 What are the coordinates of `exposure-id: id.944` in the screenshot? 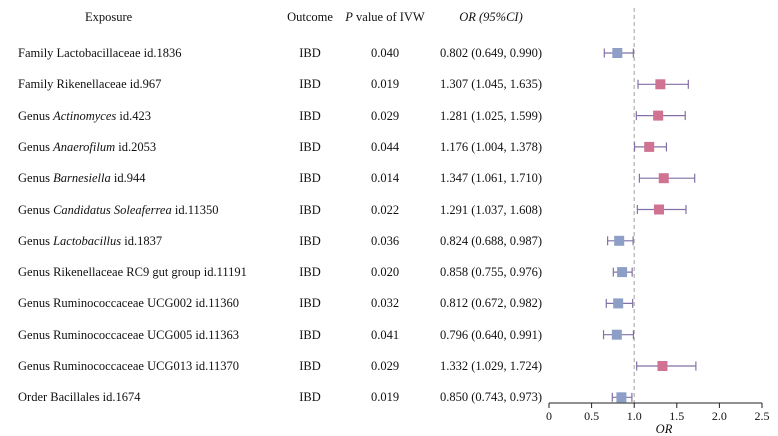 It's located at (128, 178).